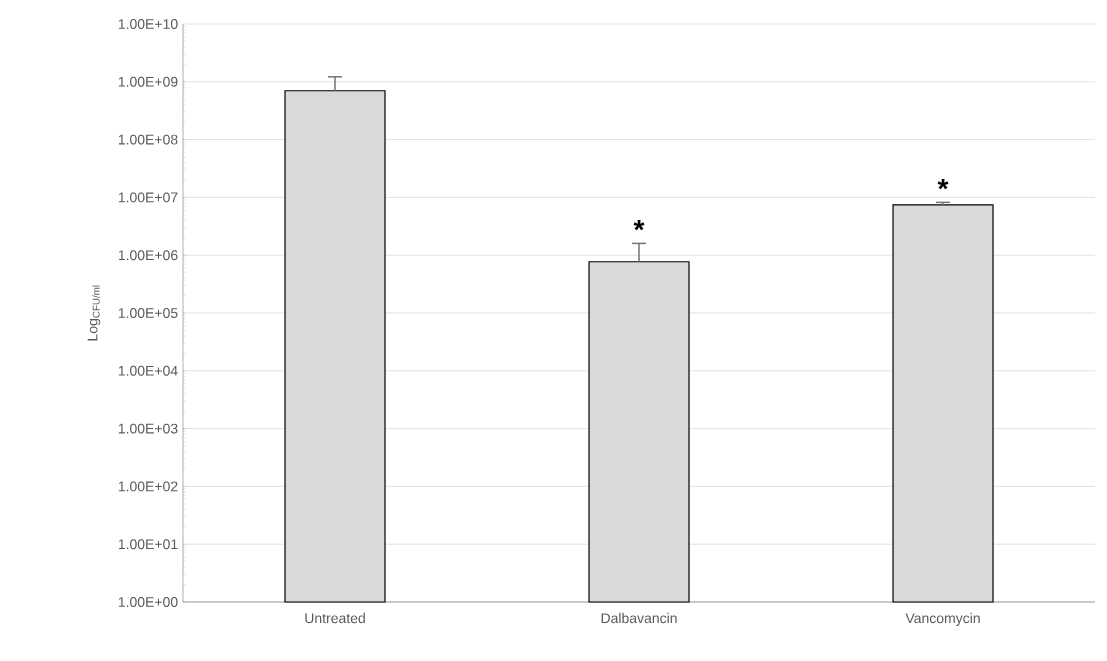 The height and width of the screenshot is (661, 1107). Describe the element at coordinates (148, 544) in the screenshot. I see `y-tick-label: 1.00E+01` at that location.